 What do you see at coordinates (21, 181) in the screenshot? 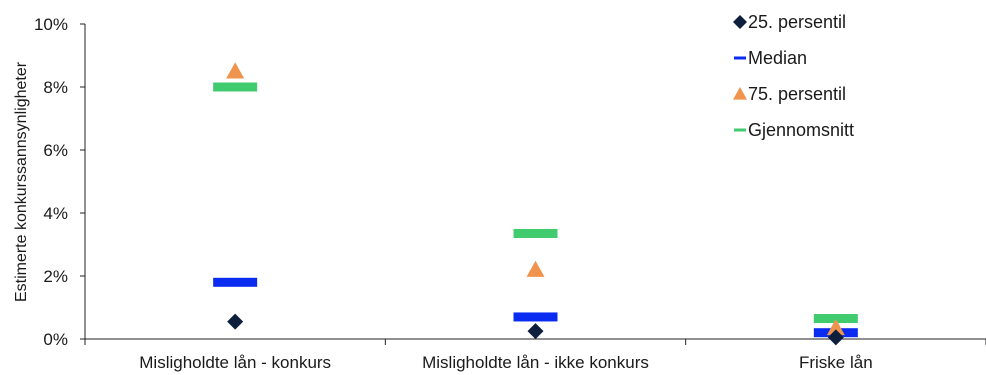
I see `y-axis-title: Estimerte konkurssannsynligheter` at bounding box center [21, 181].